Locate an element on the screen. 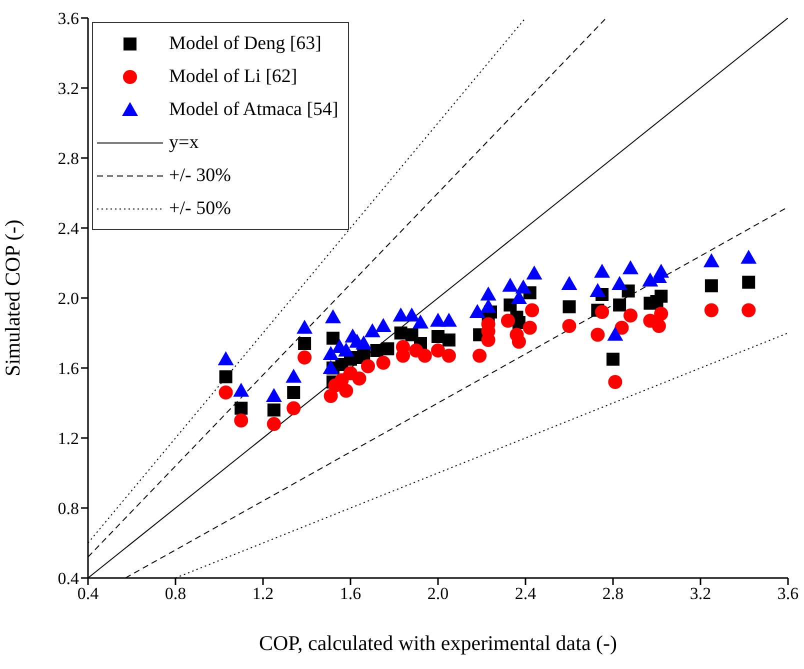 The width and height of the screenshot is (804, 669). y-tick-label: 0.4 is located at coordinates (69, 578).